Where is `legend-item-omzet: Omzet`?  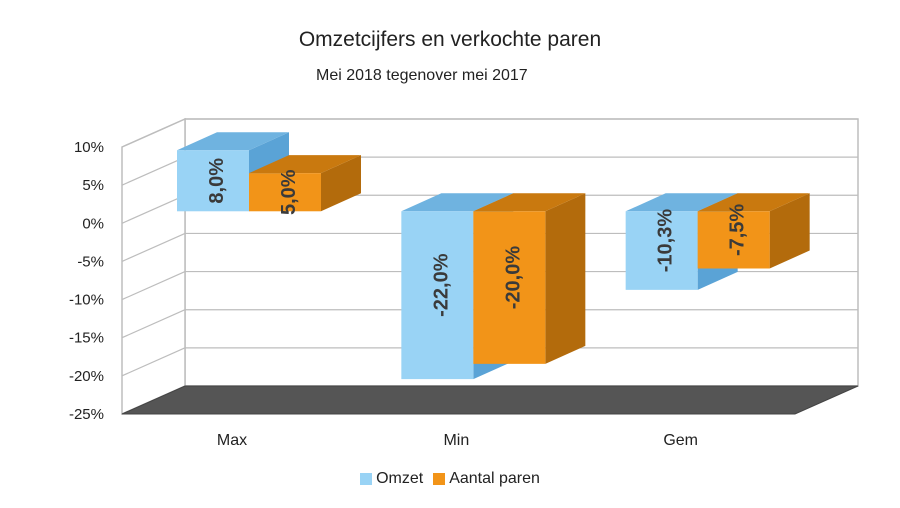
legend-item-omzet: Omzet is located at coordinates (391, 479).